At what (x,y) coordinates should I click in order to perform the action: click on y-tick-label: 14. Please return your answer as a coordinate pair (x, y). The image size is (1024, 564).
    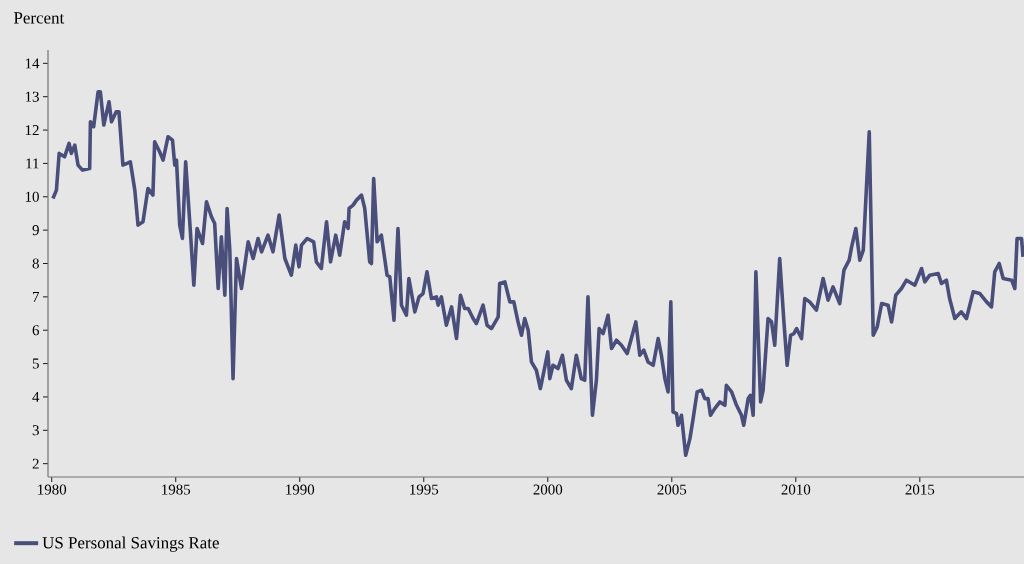
    Looking at the image, I should click on (32, 63).